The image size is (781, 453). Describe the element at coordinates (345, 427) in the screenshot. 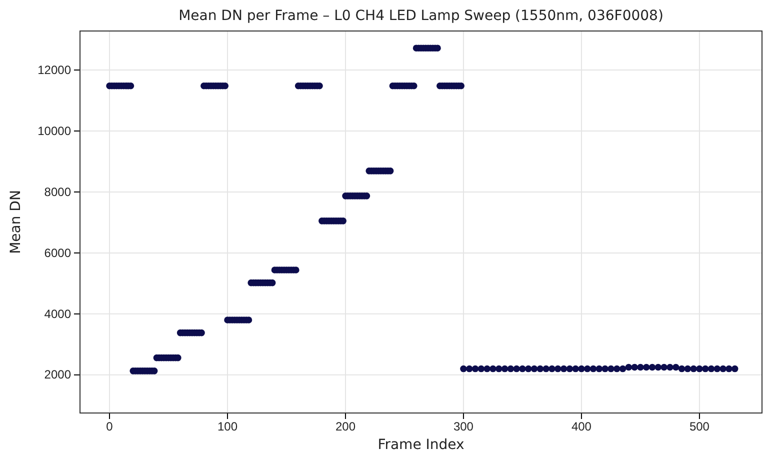

I see `x-tick-label: 200` at that location.